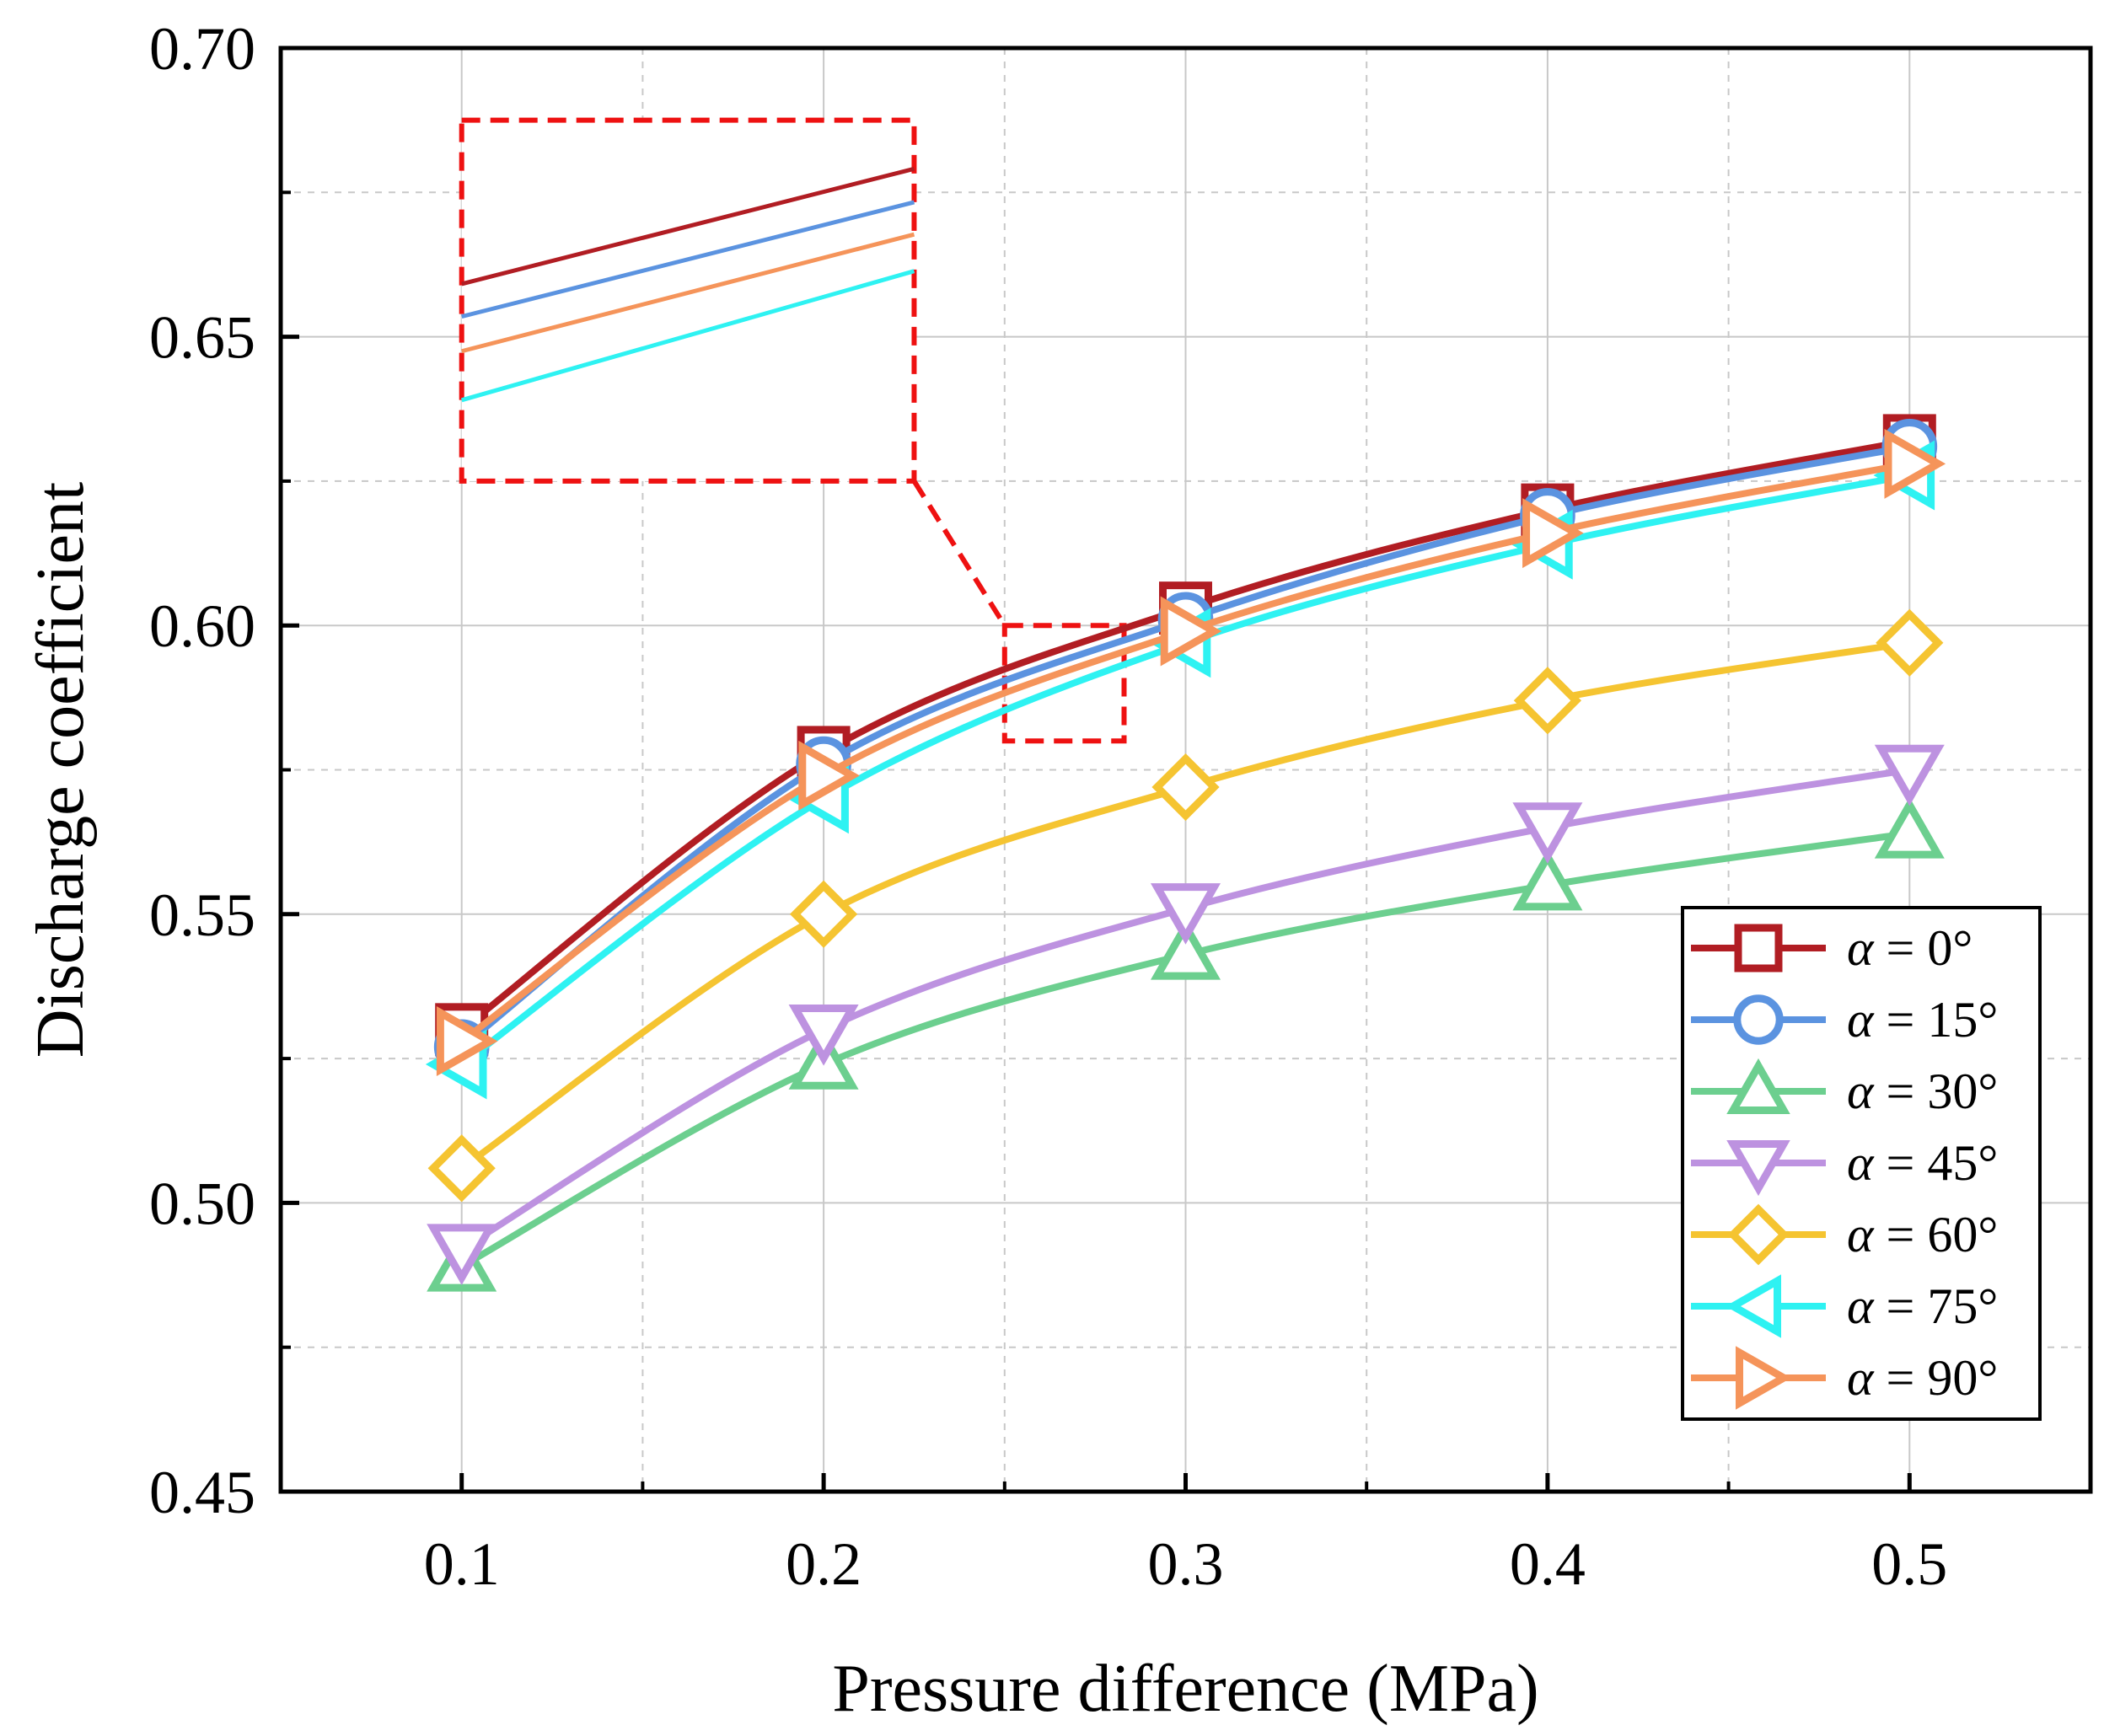 This screenshot has width=2104, height=1736. What do you see at coordinates (1548, 1564) in the screenshot?
I see `x-tick-label: 0.4` at bounding box center [1548, 1564].